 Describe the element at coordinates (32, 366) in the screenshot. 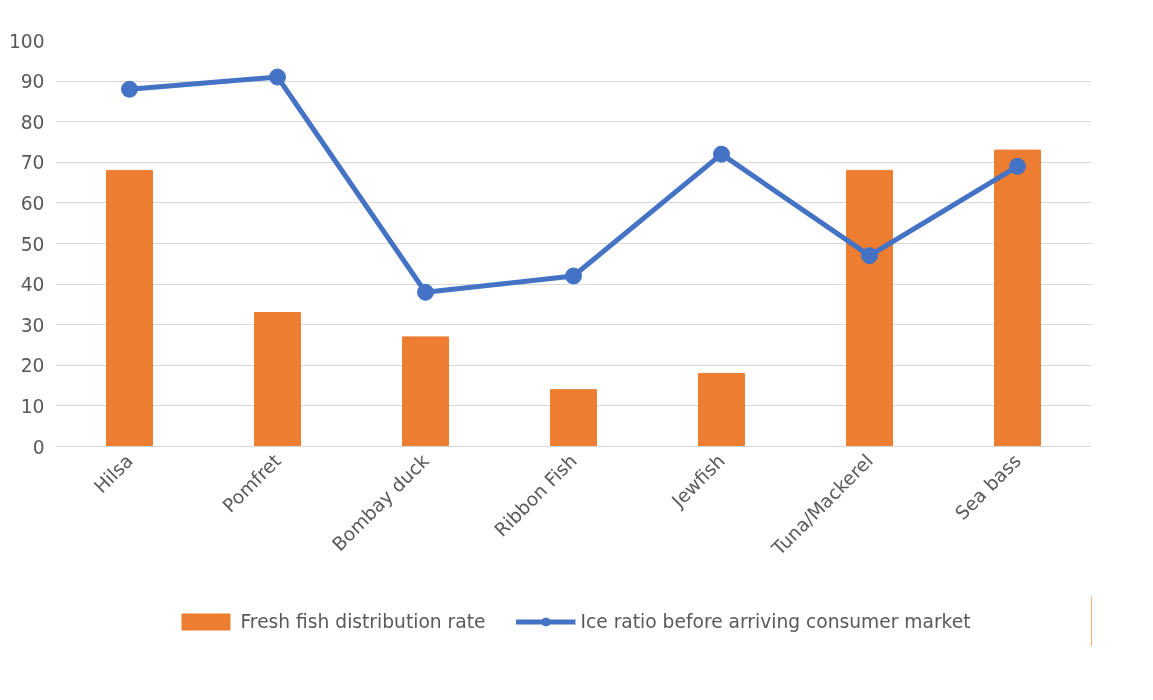

I see `y-tick-label: 20` at that location.